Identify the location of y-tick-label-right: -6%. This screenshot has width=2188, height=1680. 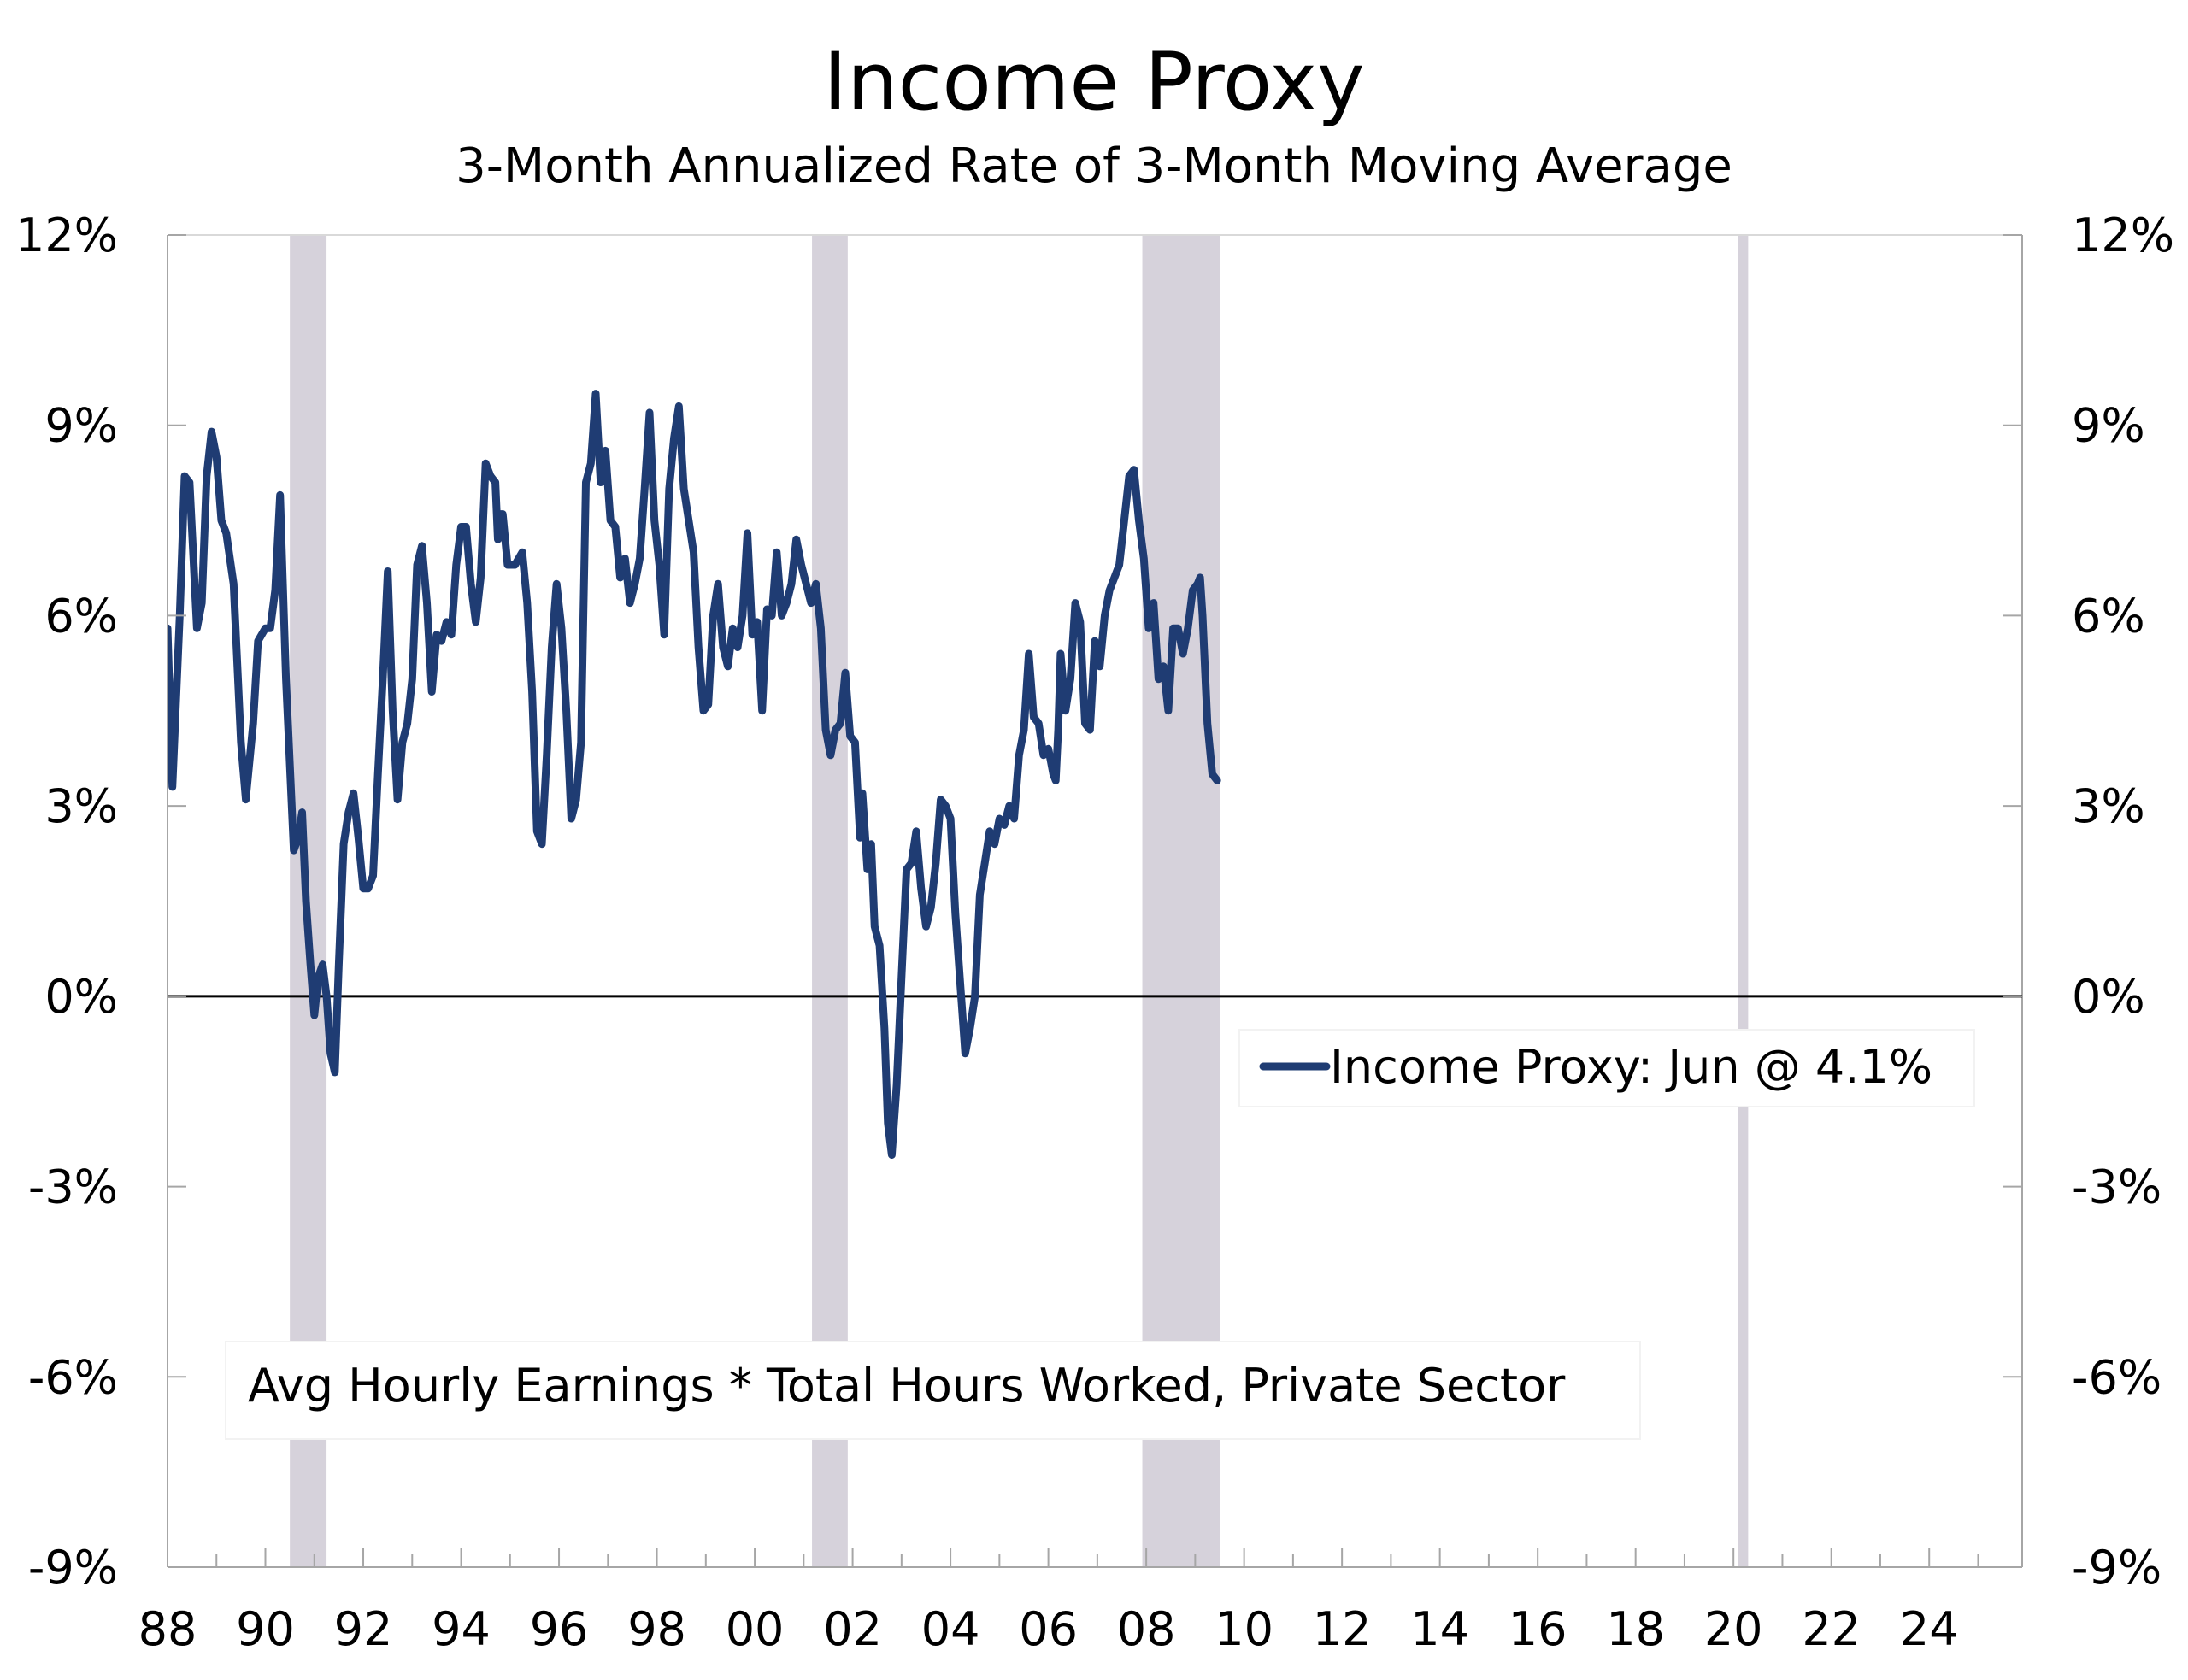
(2117, 1377).